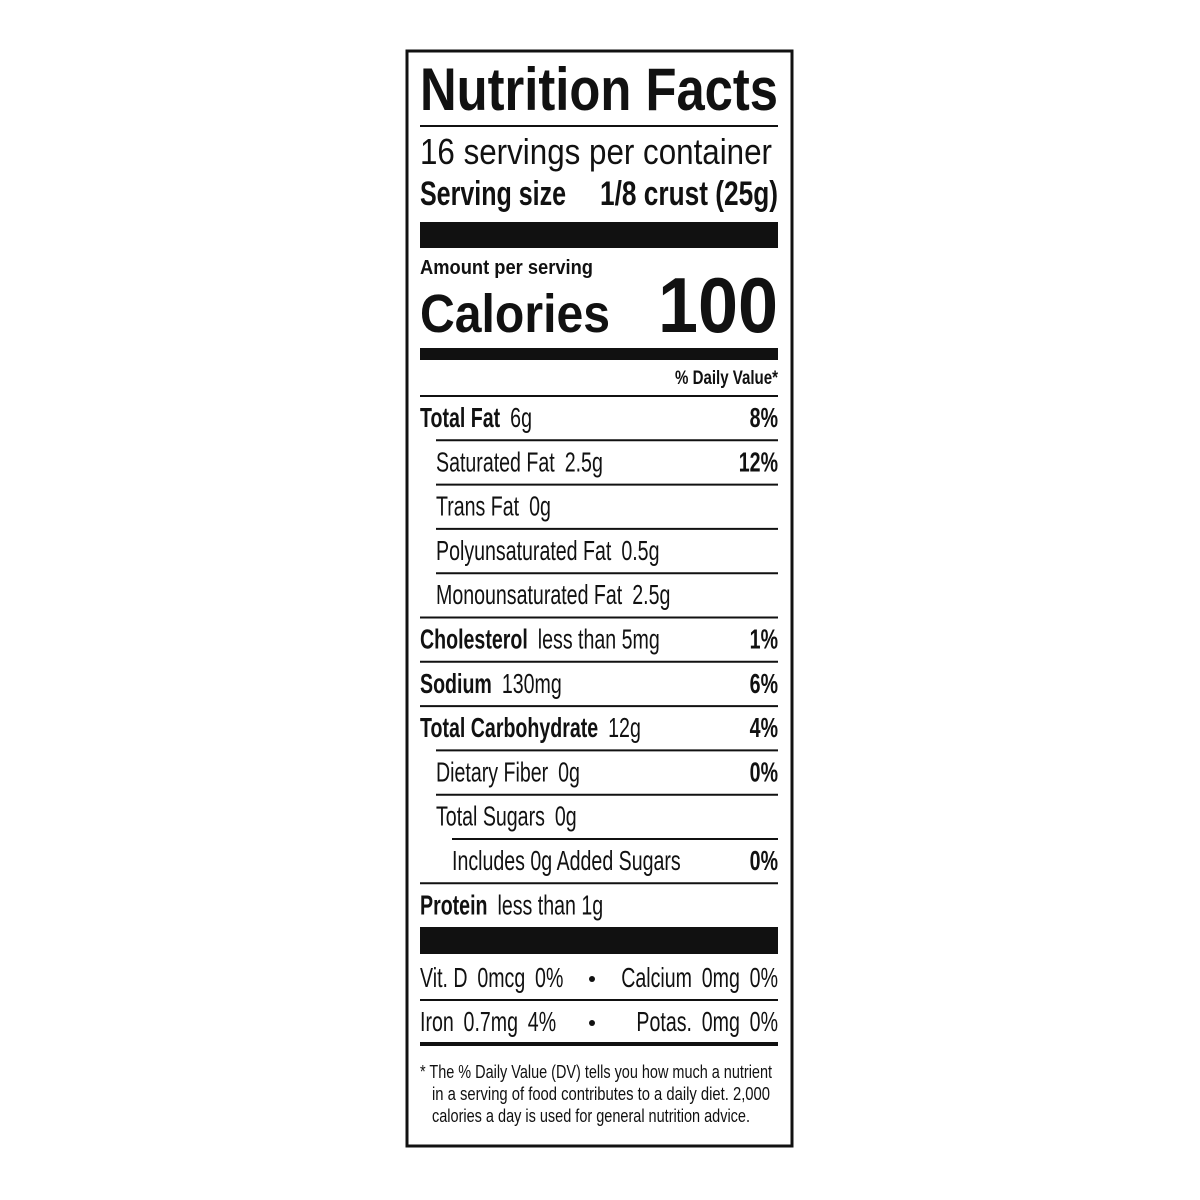 This screenshot has height=1200, width=1200. What do you see at coordinates (656, 978) in the screenshot?
I see `vitamin-name: Calcium` at bounding box center [656, 978].